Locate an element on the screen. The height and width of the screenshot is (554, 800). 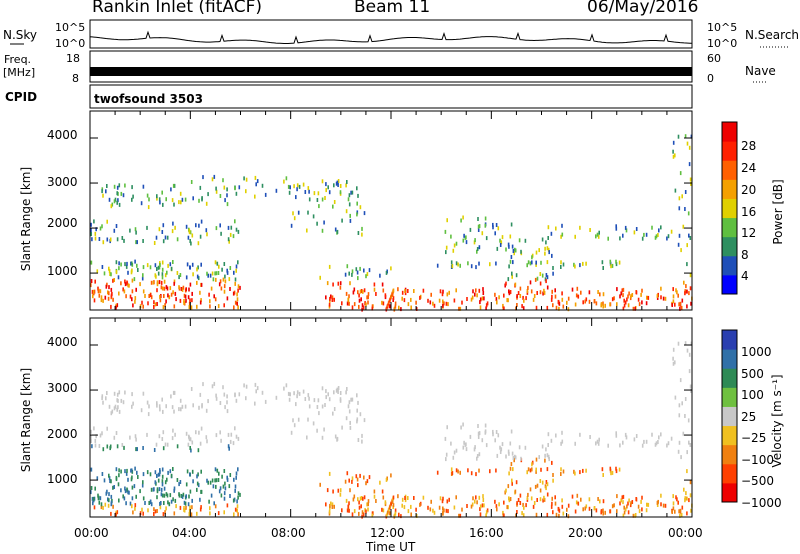
velocity-ytick-3000: 3000 is located at coordinates (62, 388).